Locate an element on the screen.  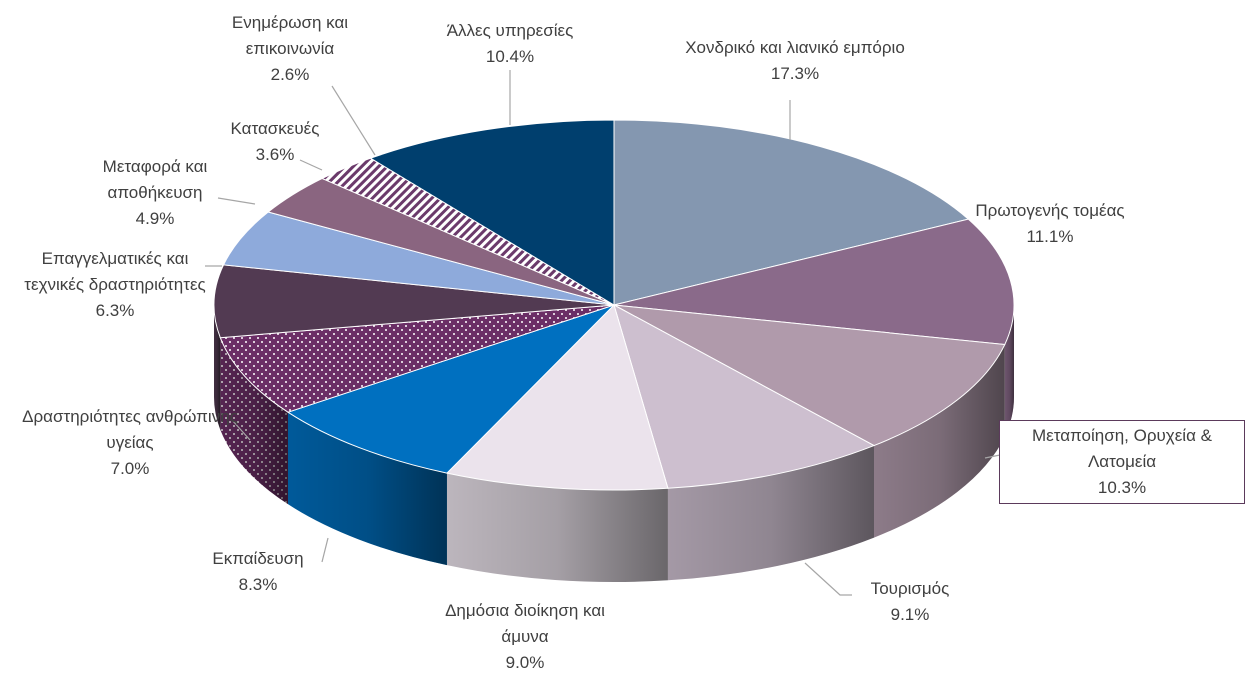
value-label: 3.6% is located at coordinates (275, 154).